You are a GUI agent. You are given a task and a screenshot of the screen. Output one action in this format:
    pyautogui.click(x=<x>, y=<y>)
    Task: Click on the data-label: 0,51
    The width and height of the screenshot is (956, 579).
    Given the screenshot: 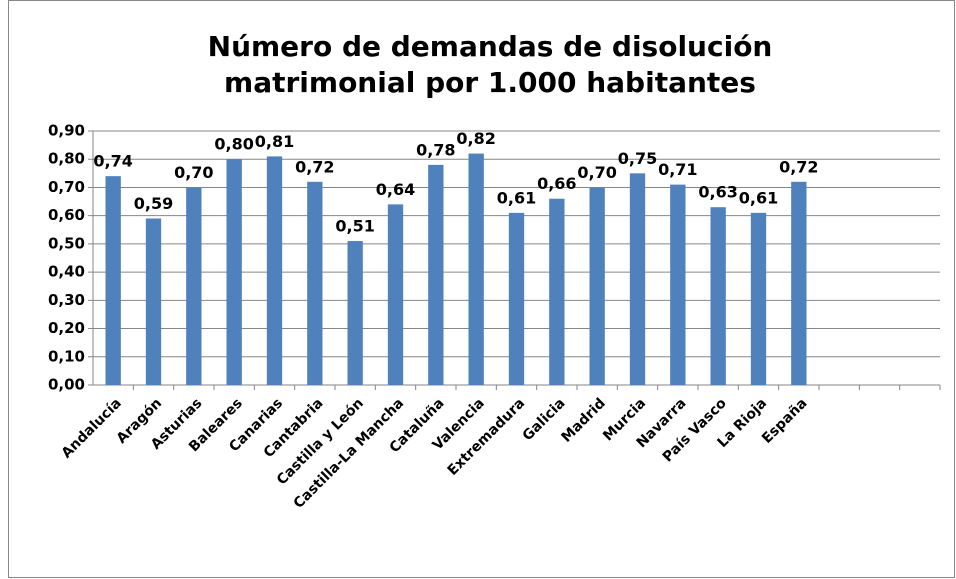 What is the action you would take?
    pyautogui.click(x=354, y=226)
    